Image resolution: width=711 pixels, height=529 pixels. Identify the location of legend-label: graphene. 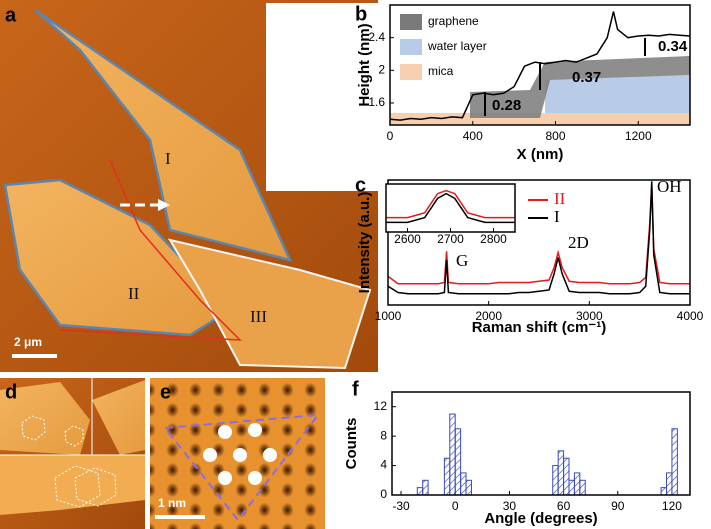
(453, 21).